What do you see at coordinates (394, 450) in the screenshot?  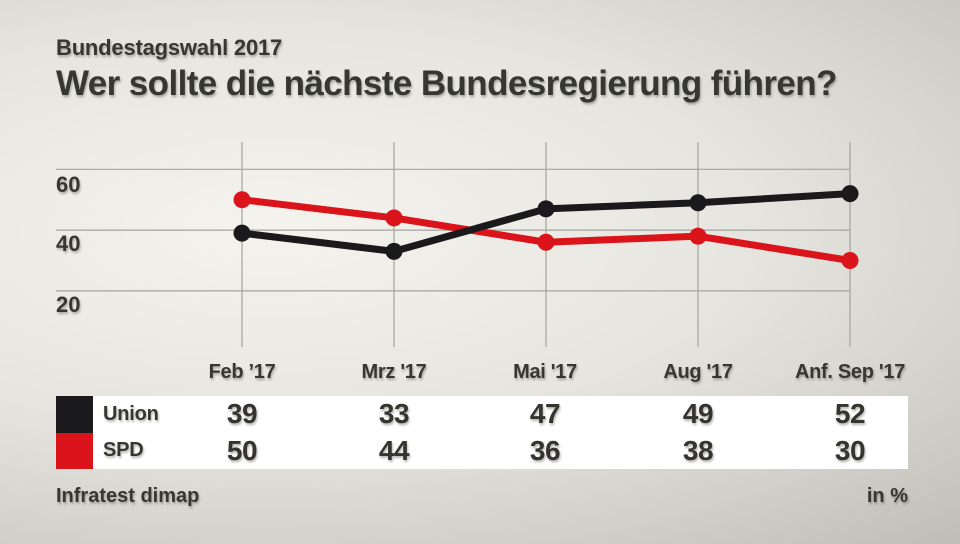 I see `table-cell: 44` at bounding box center [394, 450].